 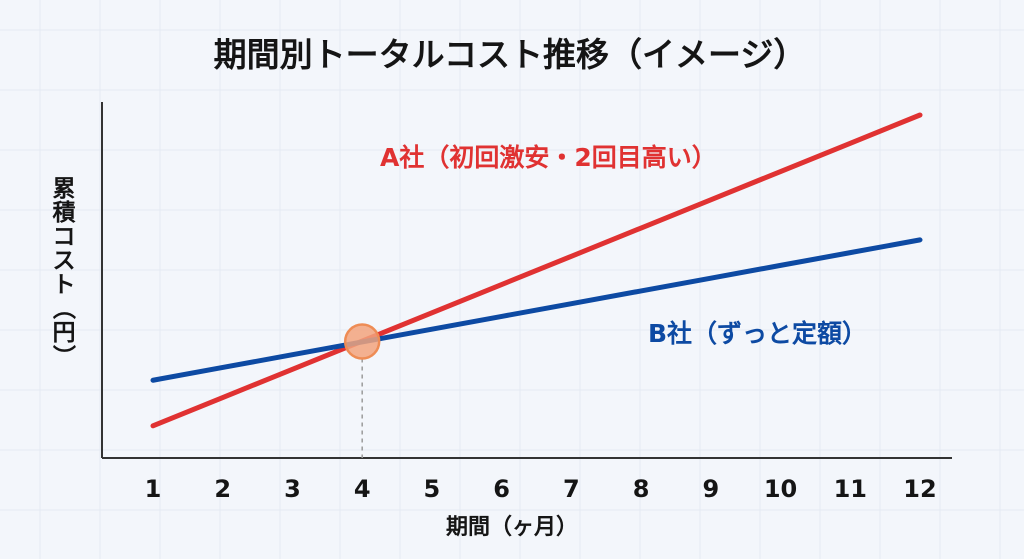 I want to click on x-tick-label: 9, so click(x=710, y=489).